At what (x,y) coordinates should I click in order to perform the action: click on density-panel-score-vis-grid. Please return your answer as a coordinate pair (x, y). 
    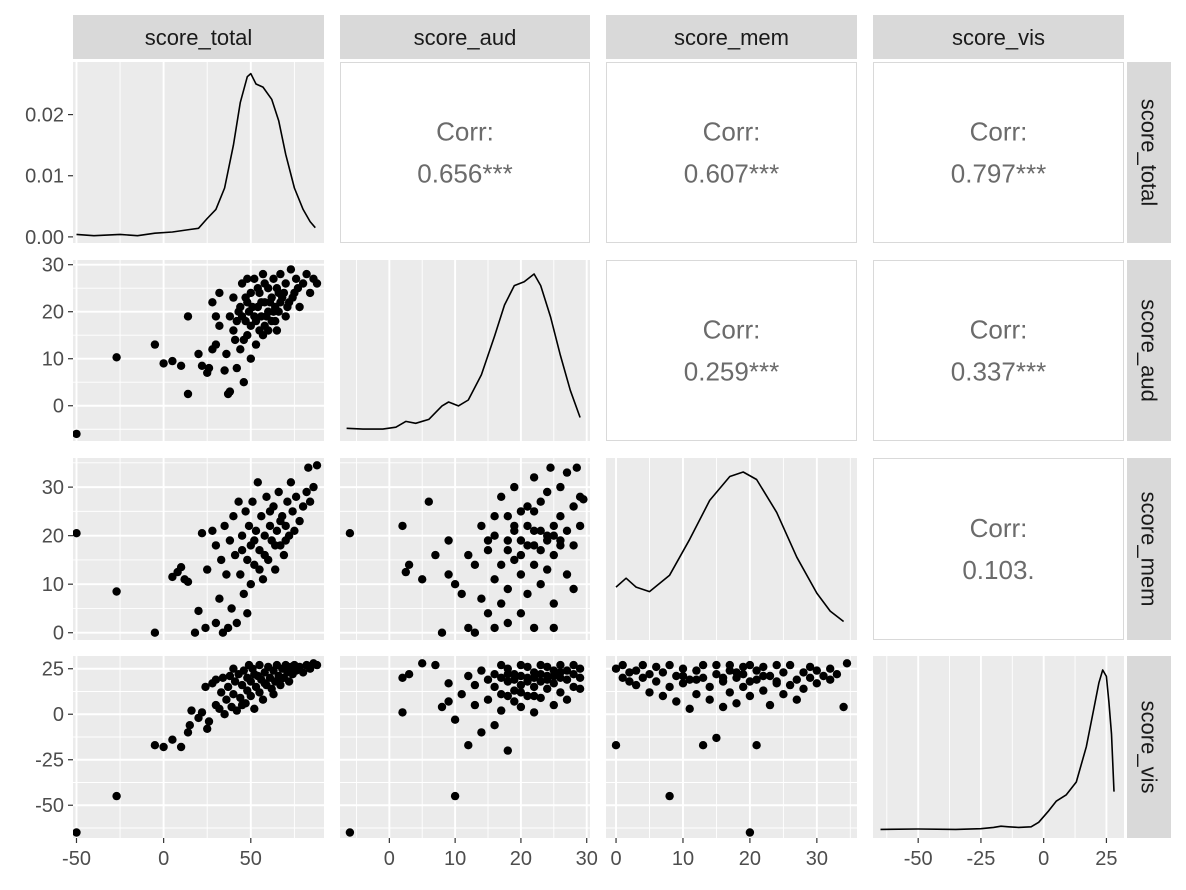
    Looking at the image, I should click on (997, 747).